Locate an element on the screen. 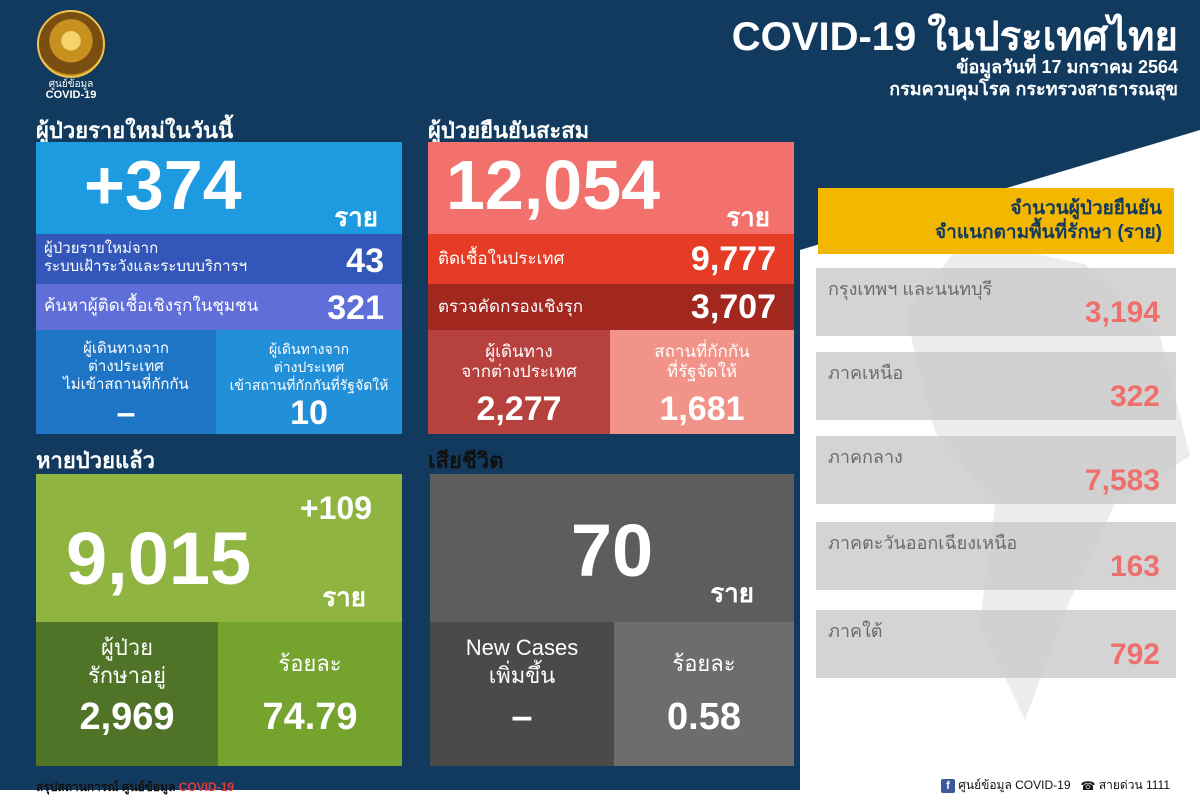 The height and width of the screenshot is (800, 1200). community-value: 321 is located at coordinates (355, 308).